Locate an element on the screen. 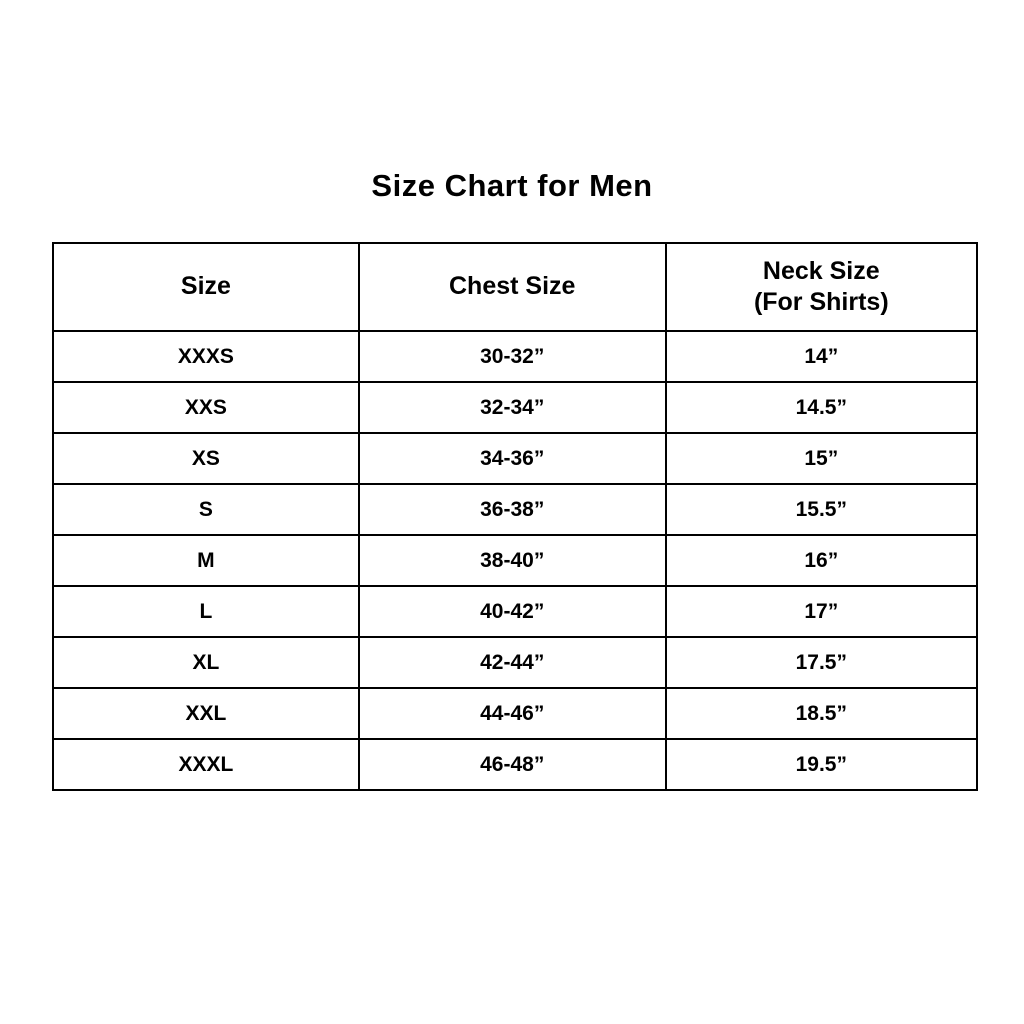  cell-neck: 16” is located at coordinates (821, 560).